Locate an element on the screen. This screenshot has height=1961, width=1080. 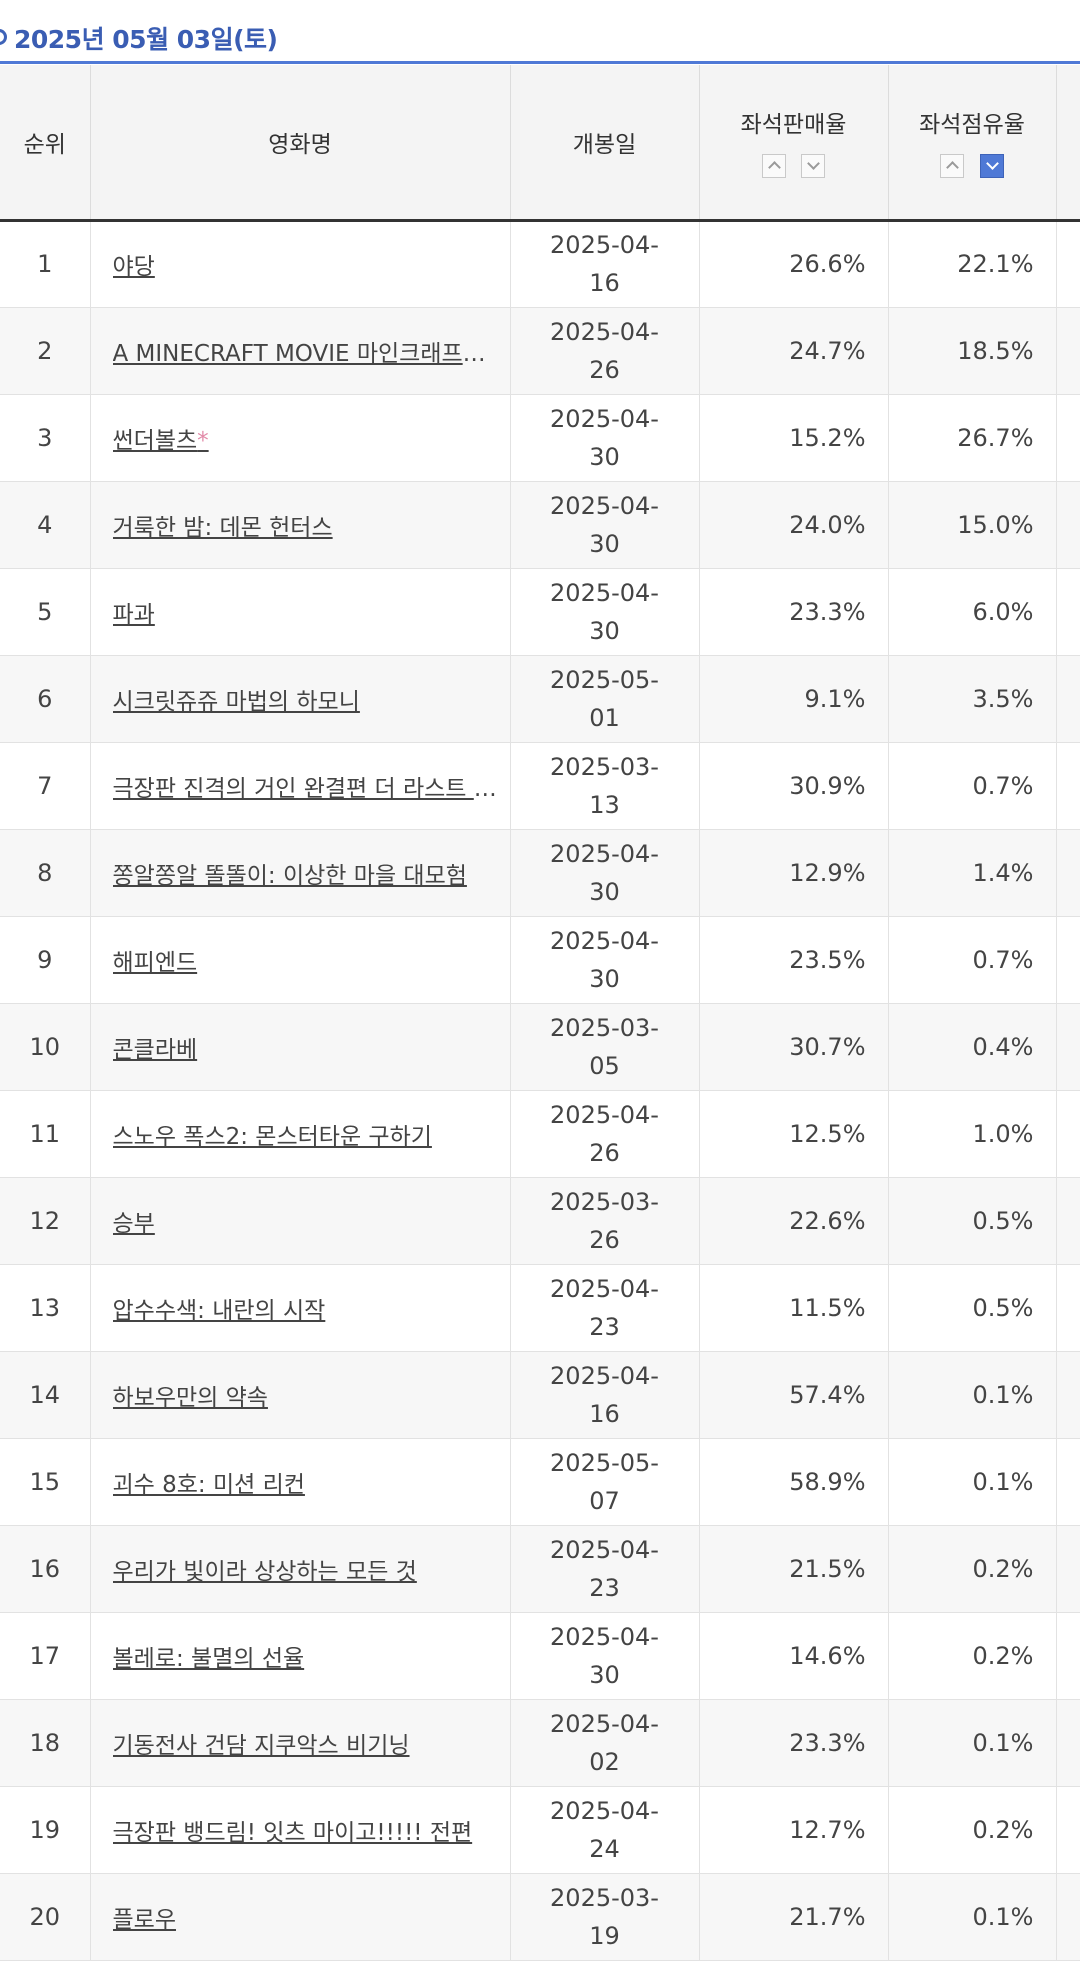
movie-title-link: A MINECRAFT MOVIE 마인크래프트 무비 is located at coordinates (307, 351).